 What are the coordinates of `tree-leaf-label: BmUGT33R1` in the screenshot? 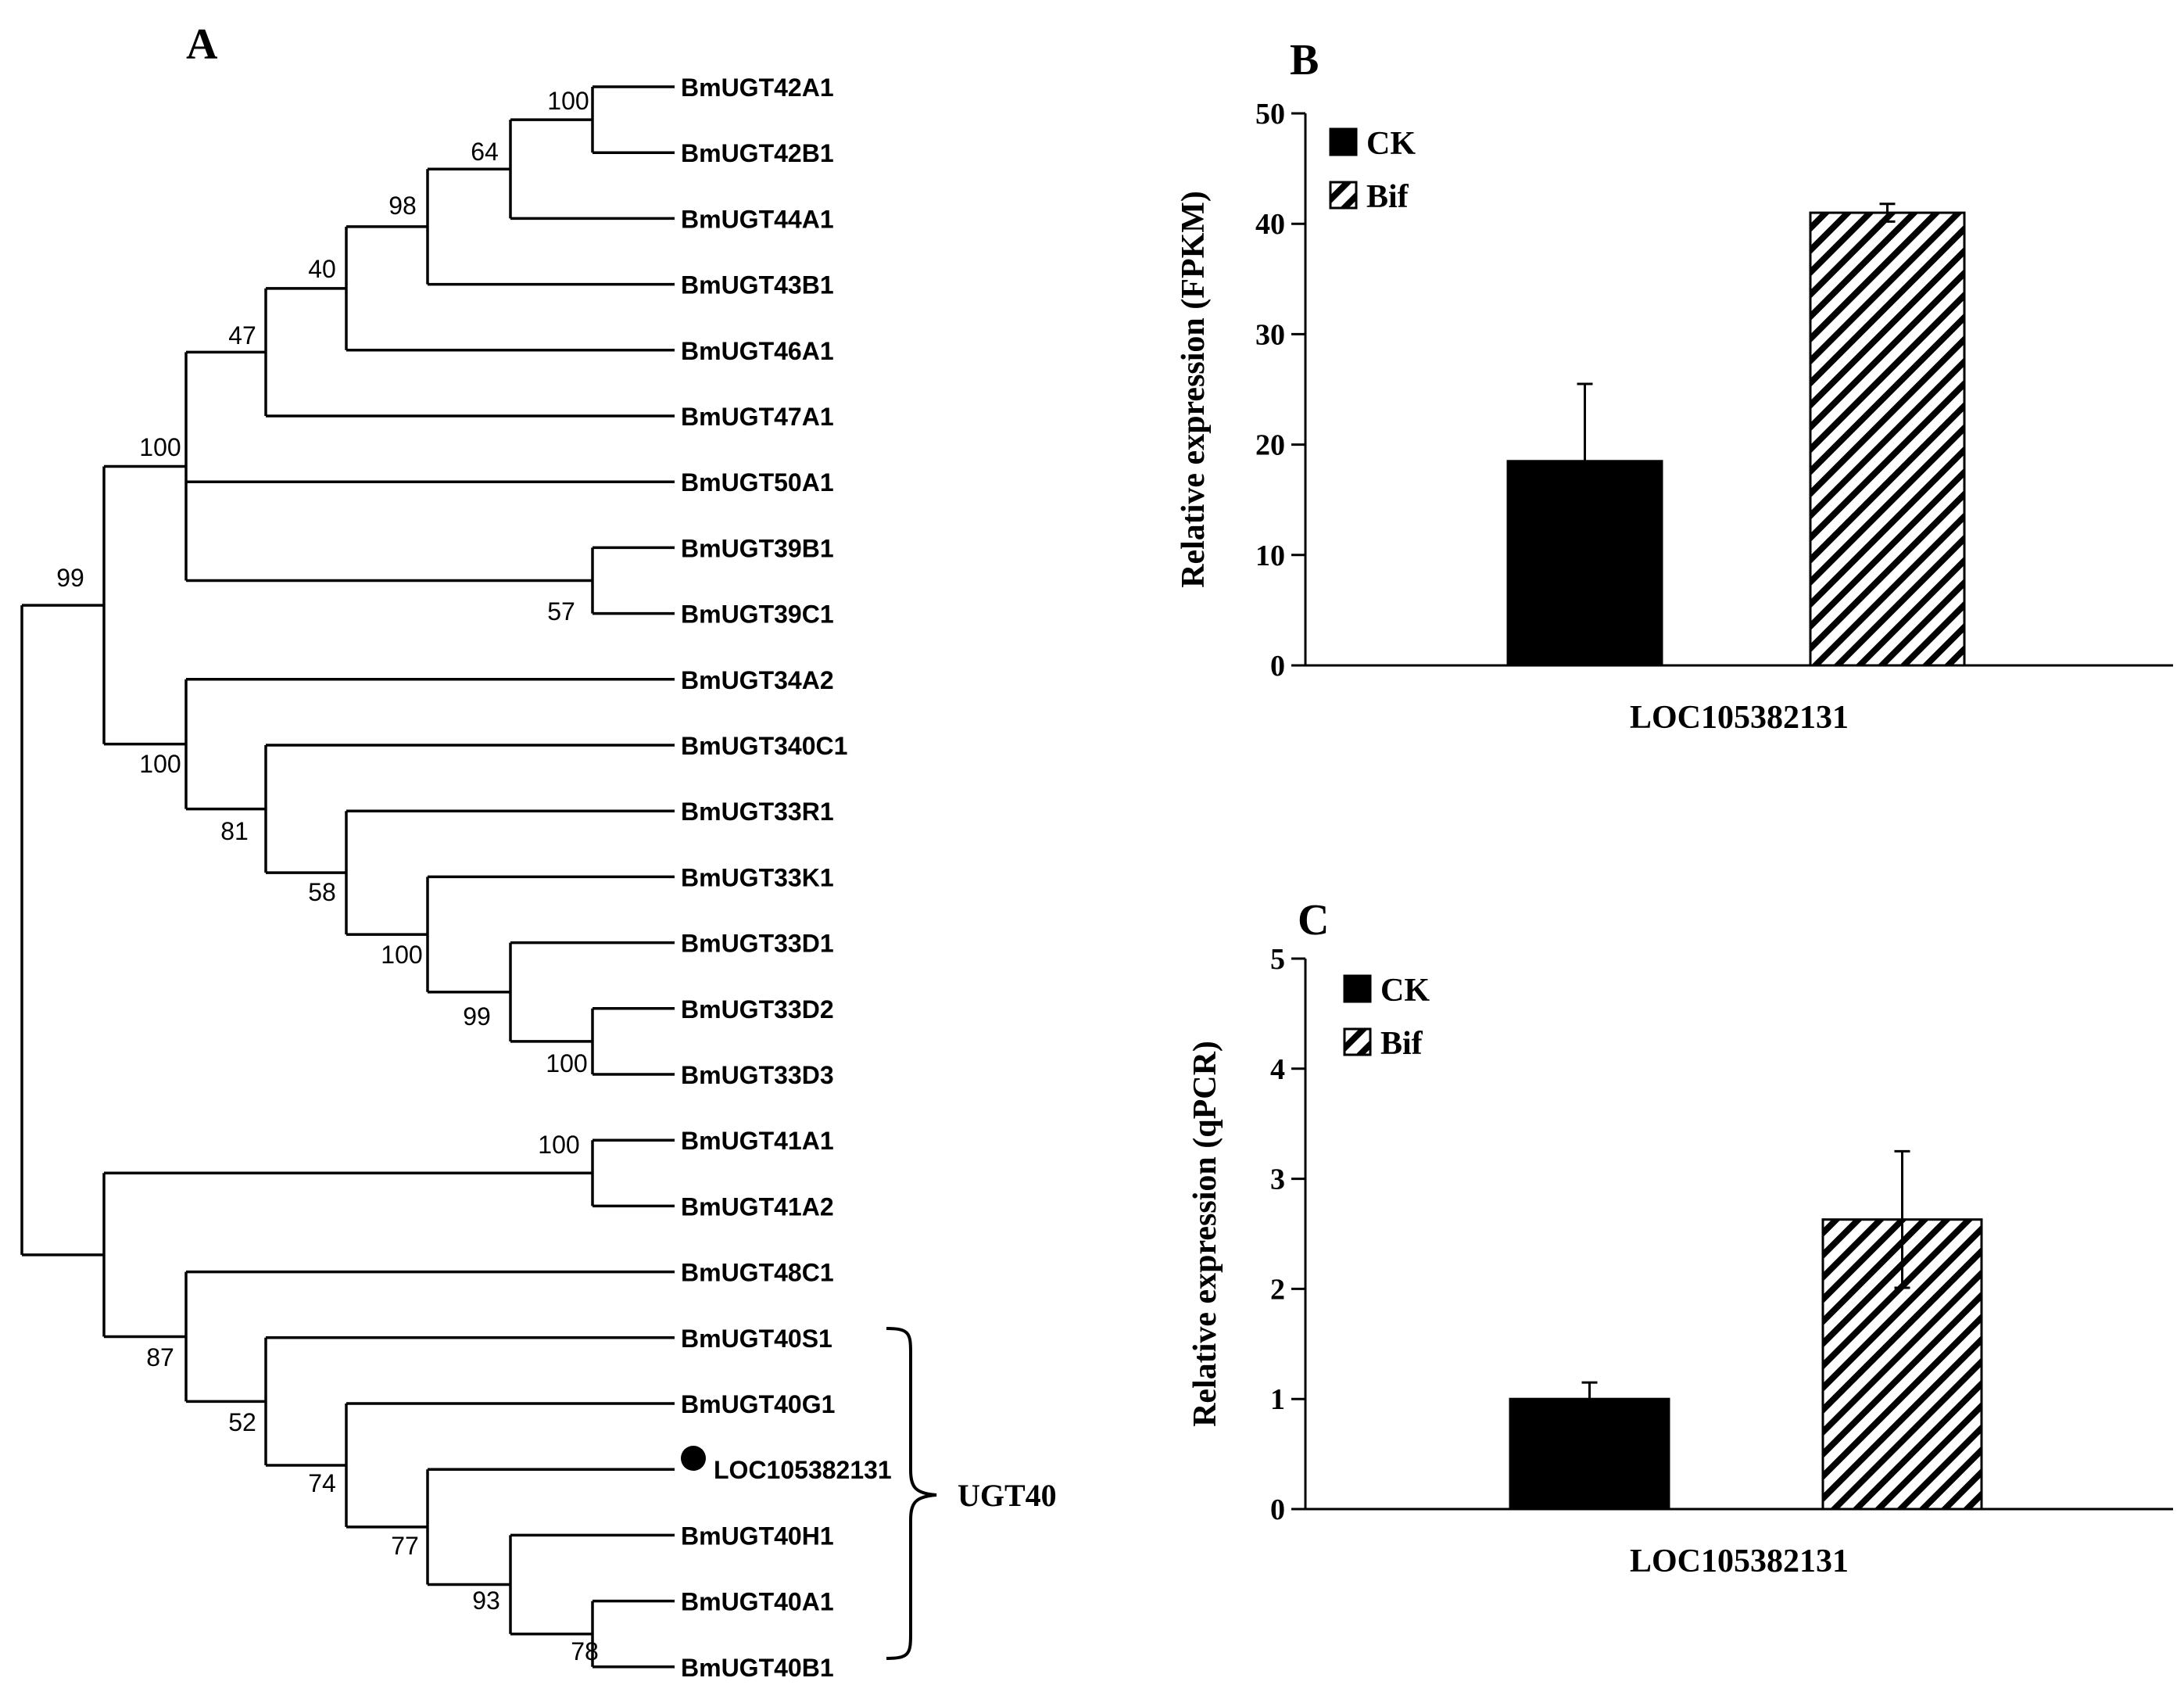 It's located at (757, 812).